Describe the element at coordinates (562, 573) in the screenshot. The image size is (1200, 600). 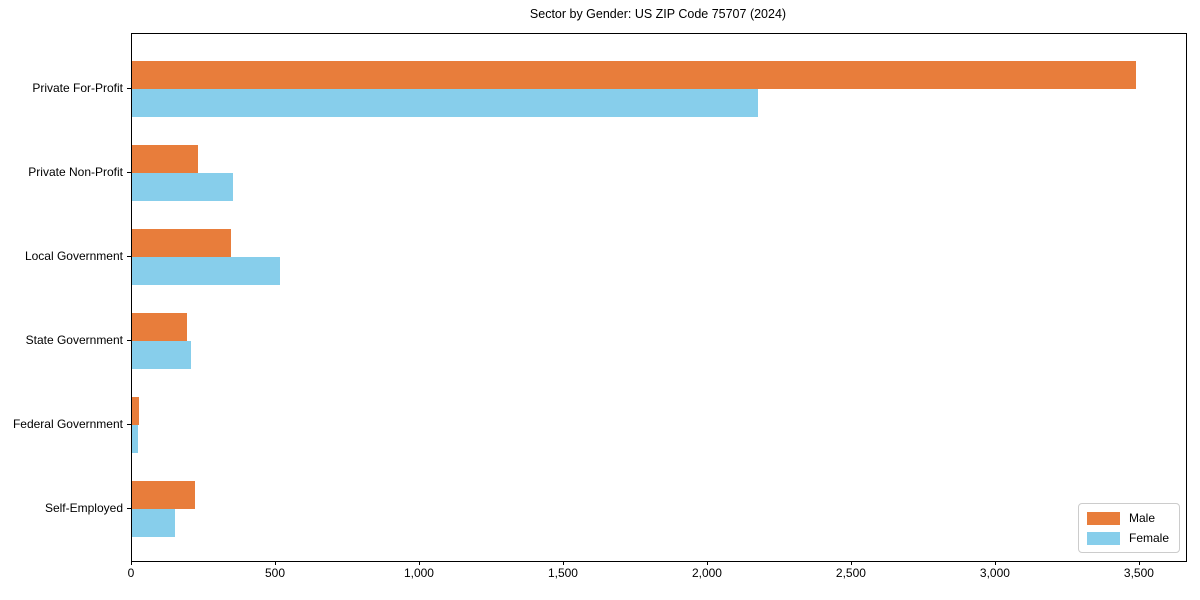
I see `xtick-label-1-500: 1,500` at that location.